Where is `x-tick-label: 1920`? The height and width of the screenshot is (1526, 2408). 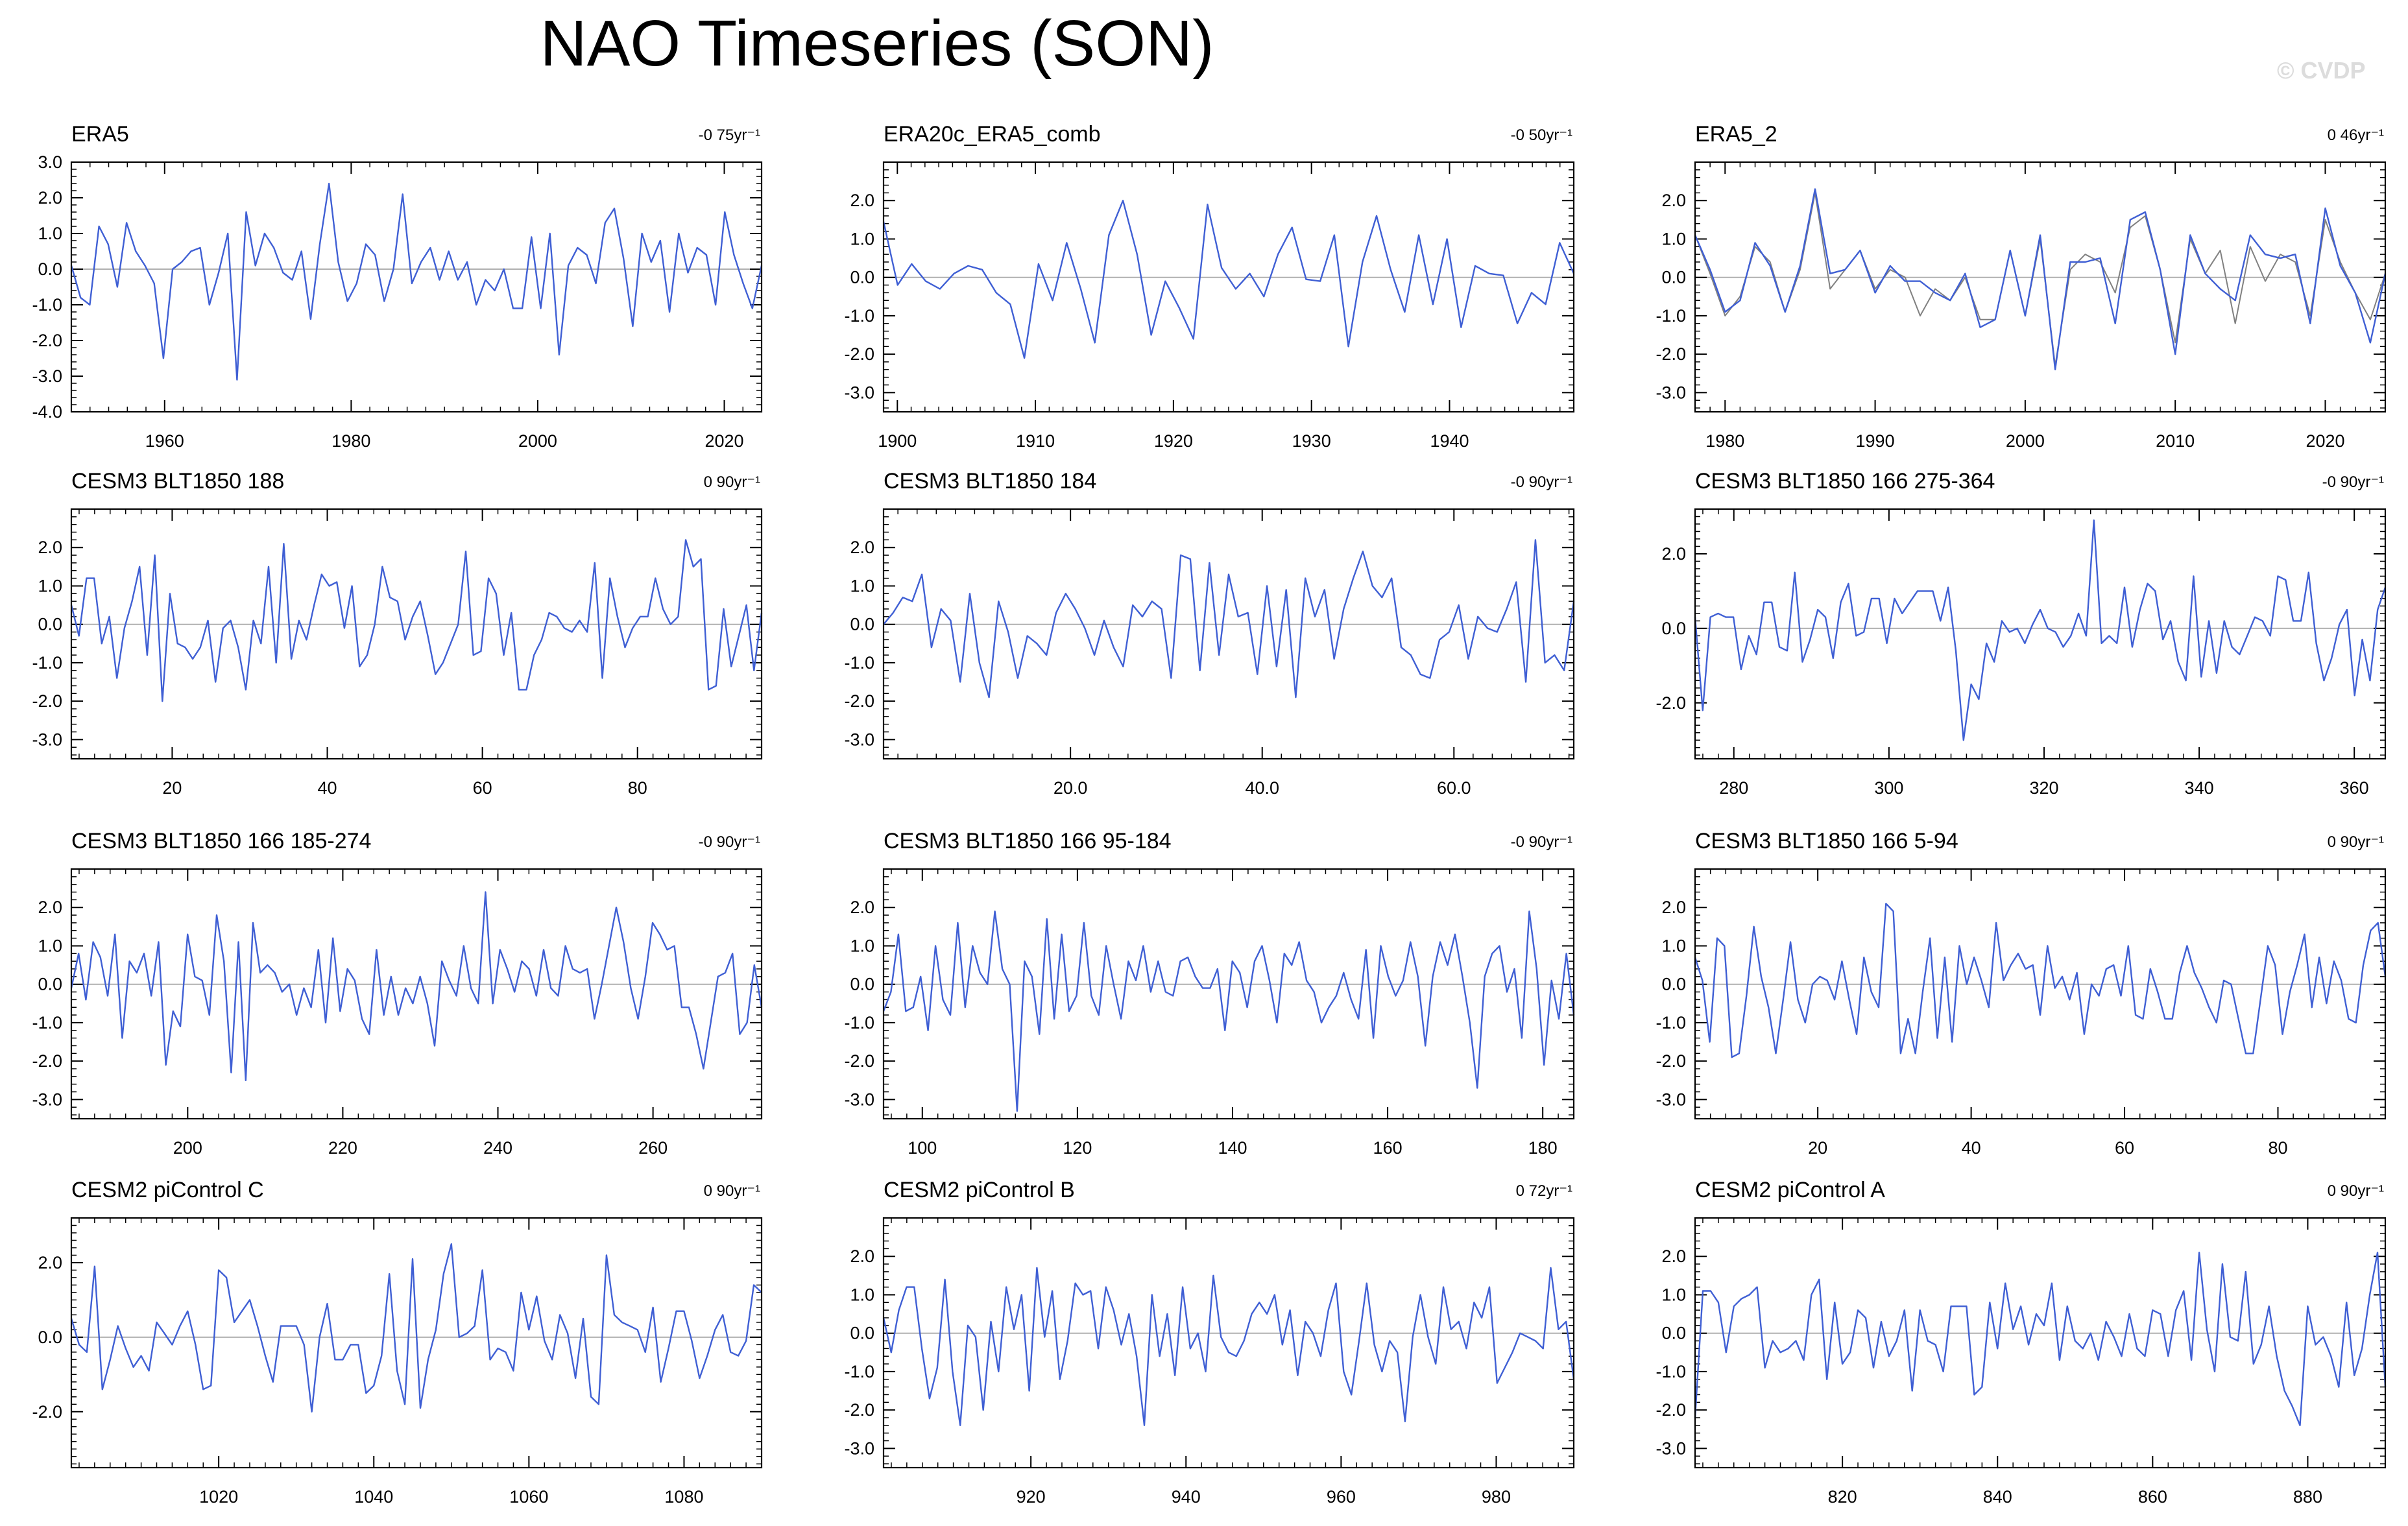
x-tick-label: 1920 is located at coordinates (1173, 441).